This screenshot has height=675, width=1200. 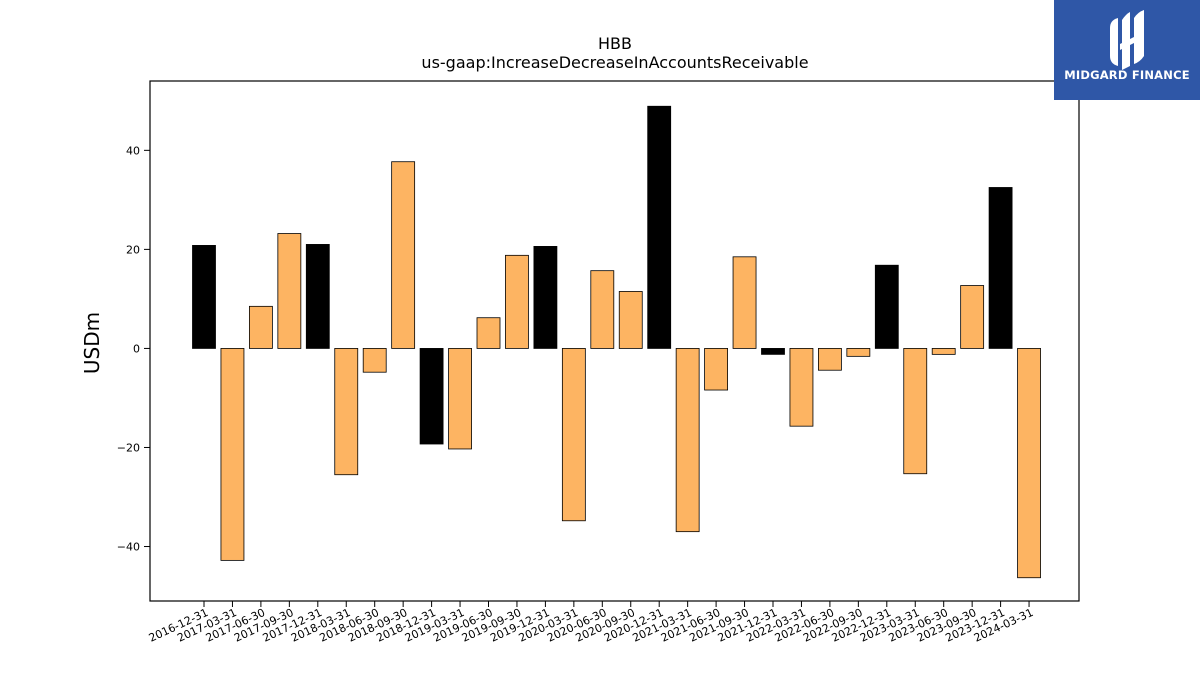 I want to click on y-ticks: −40 −20 0 20 40, so click(x=133, y=349).